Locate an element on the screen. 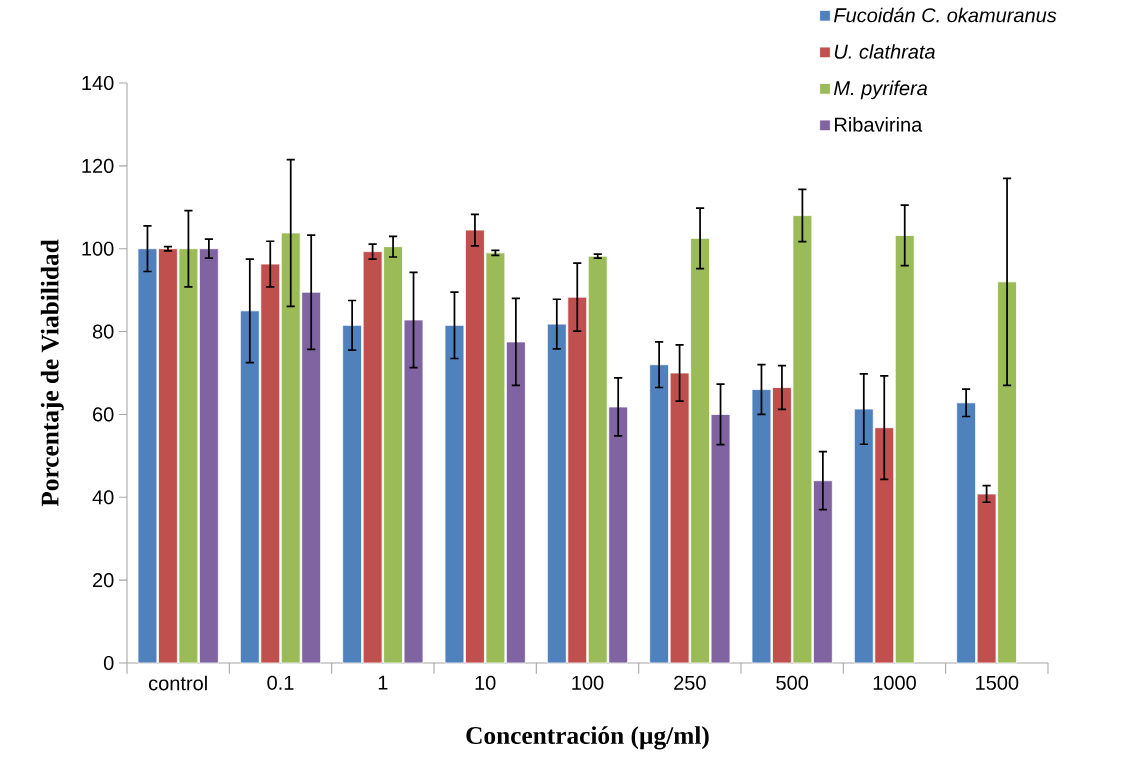  y-tick-label: 20 is located at coordinates (103, 580).